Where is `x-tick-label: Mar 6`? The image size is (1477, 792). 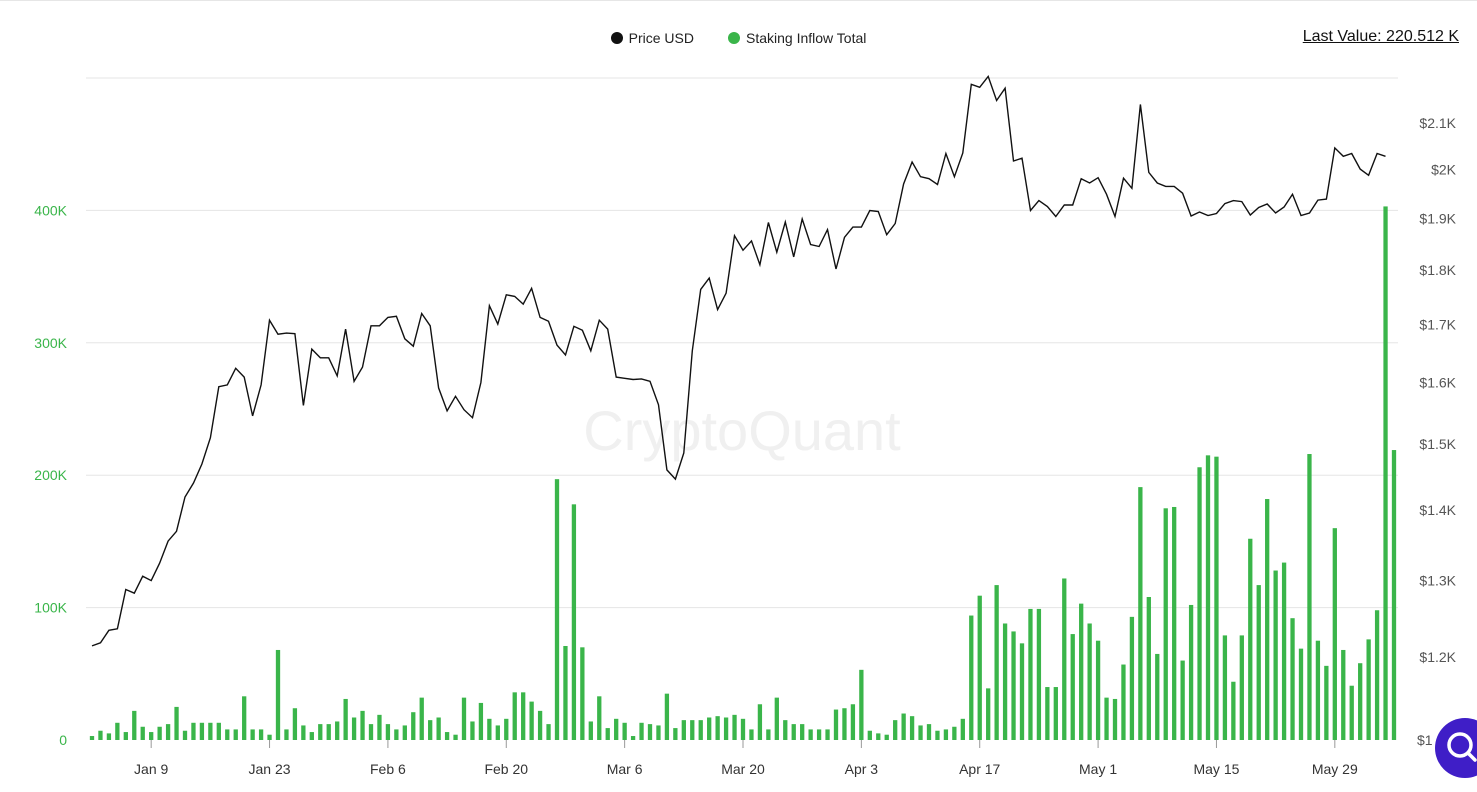
x-tick-label: Mar 6 is located at coordinates (625, 769).